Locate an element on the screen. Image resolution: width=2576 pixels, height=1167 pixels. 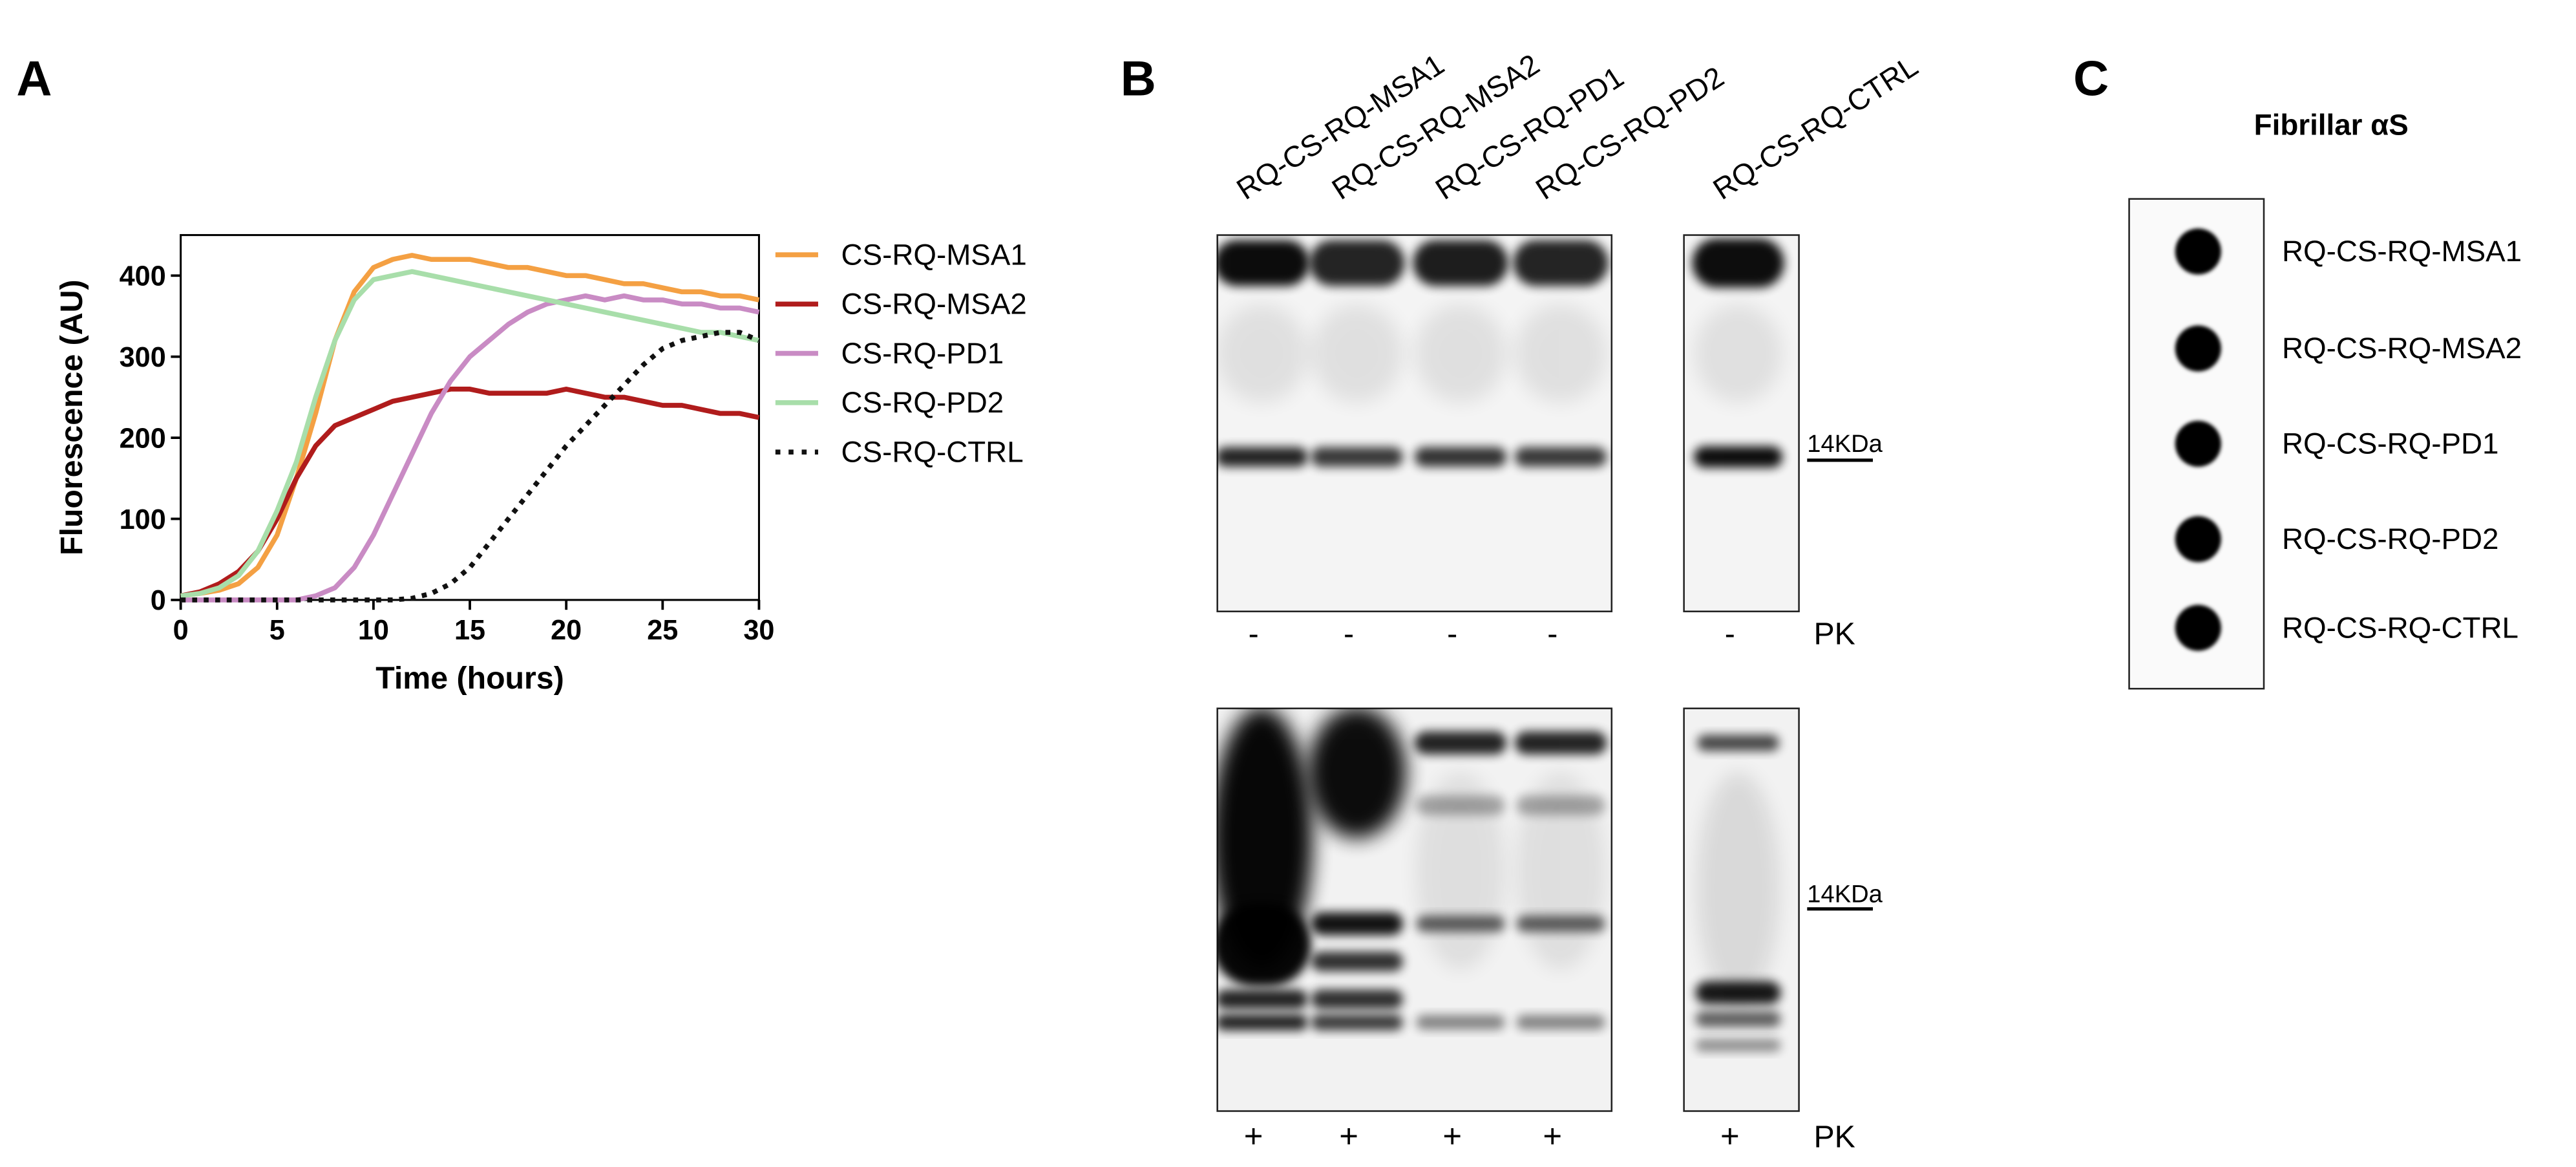
panel-label: C is located at coordinates (2091, 78).